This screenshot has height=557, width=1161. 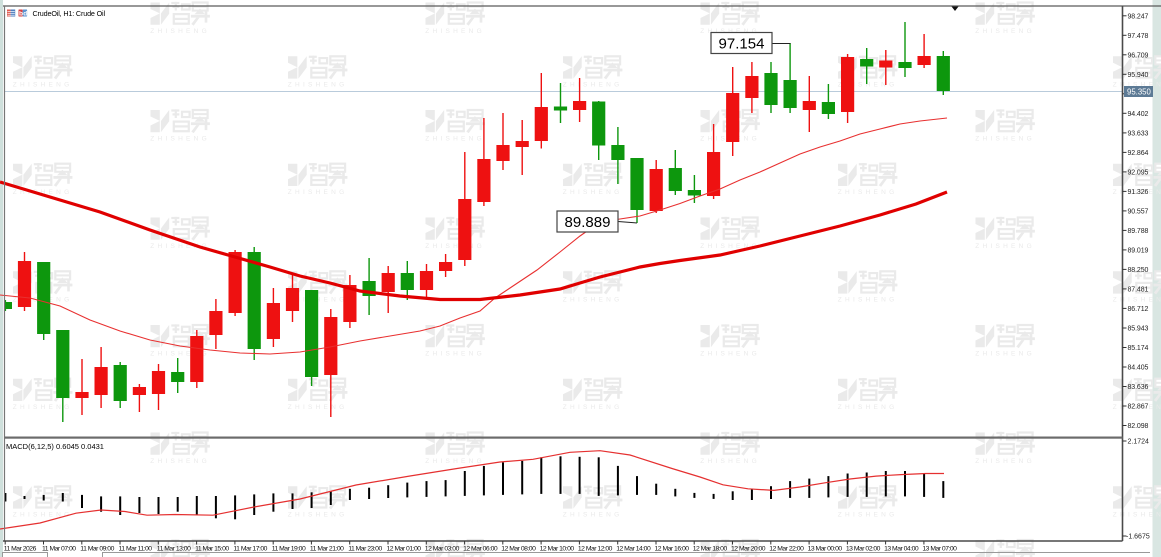 I want to click on svg-text: 12 Mar 16:00, so click(x=672, y=549).